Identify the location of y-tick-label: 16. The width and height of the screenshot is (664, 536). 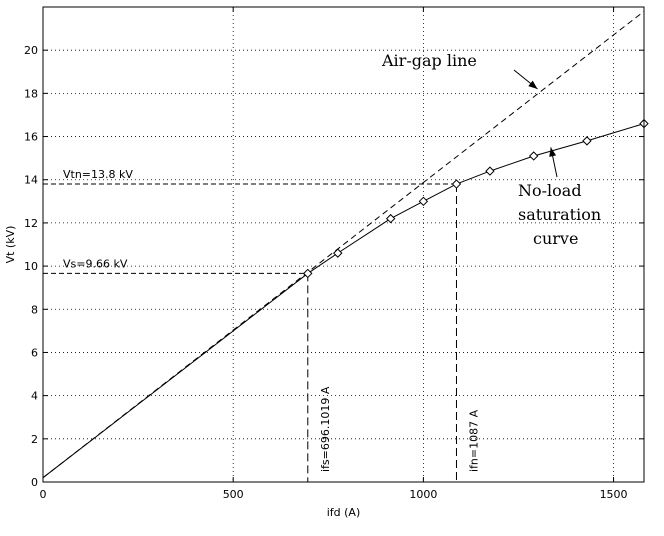
(31, 137).